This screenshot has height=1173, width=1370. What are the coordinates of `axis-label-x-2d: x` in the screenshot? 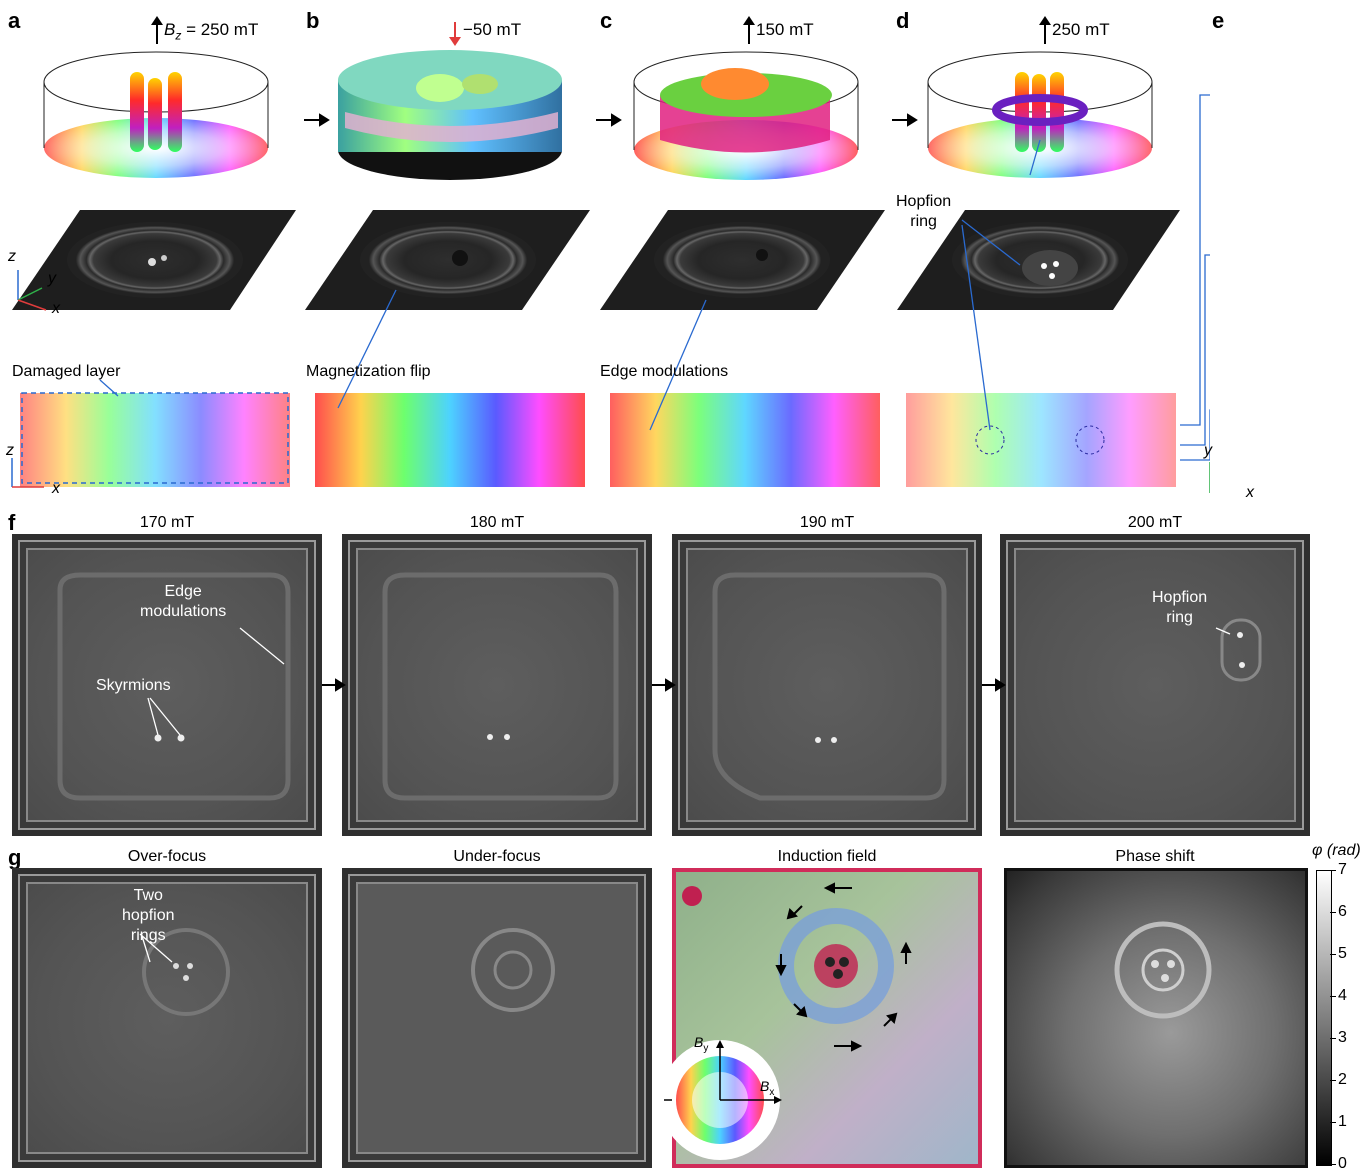 It's located at (56, 488).